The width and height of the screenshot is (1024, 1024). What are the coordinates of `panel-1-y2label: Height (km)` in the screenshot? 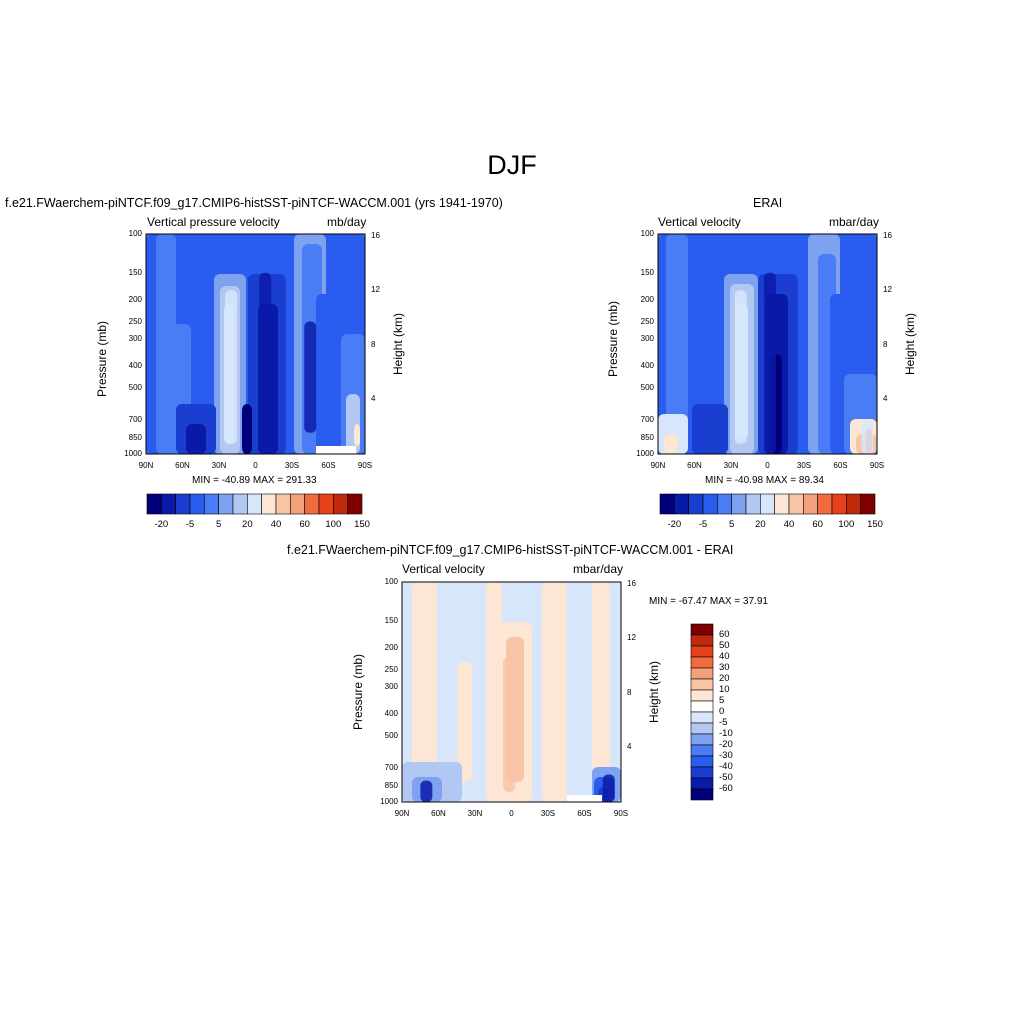 It's located at (398, 344).